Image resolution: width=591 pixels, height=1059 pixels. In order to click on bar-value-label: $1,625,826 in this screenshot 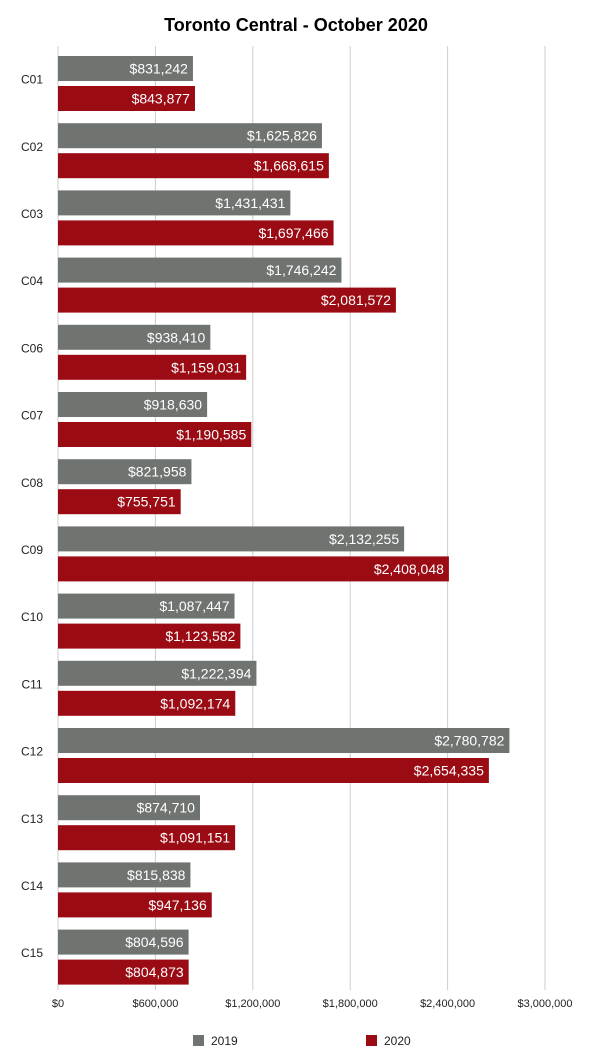, I will do `click(282, 136)`.